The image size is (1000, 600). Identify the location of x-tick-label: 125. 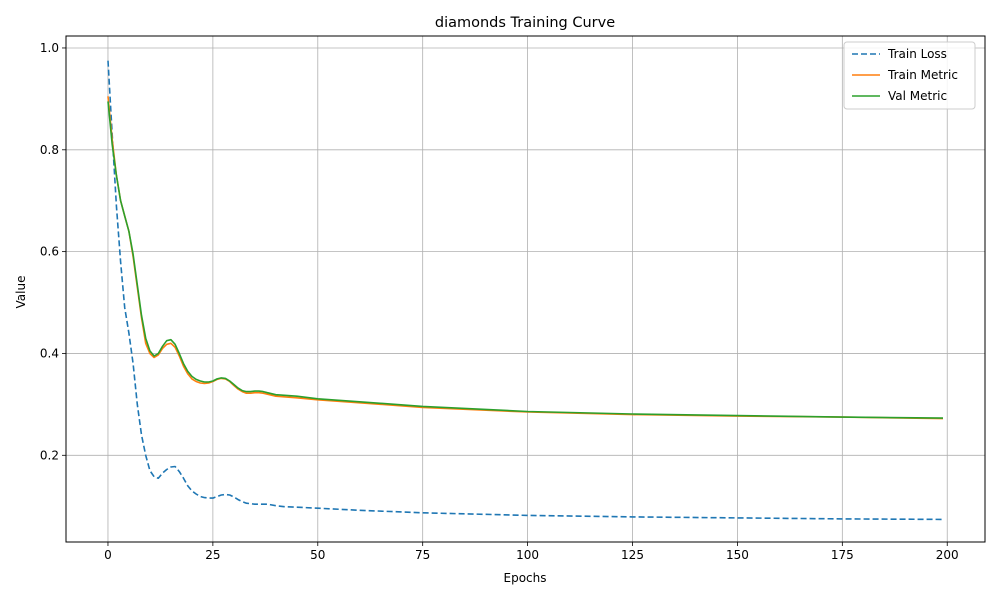
(632, 555).